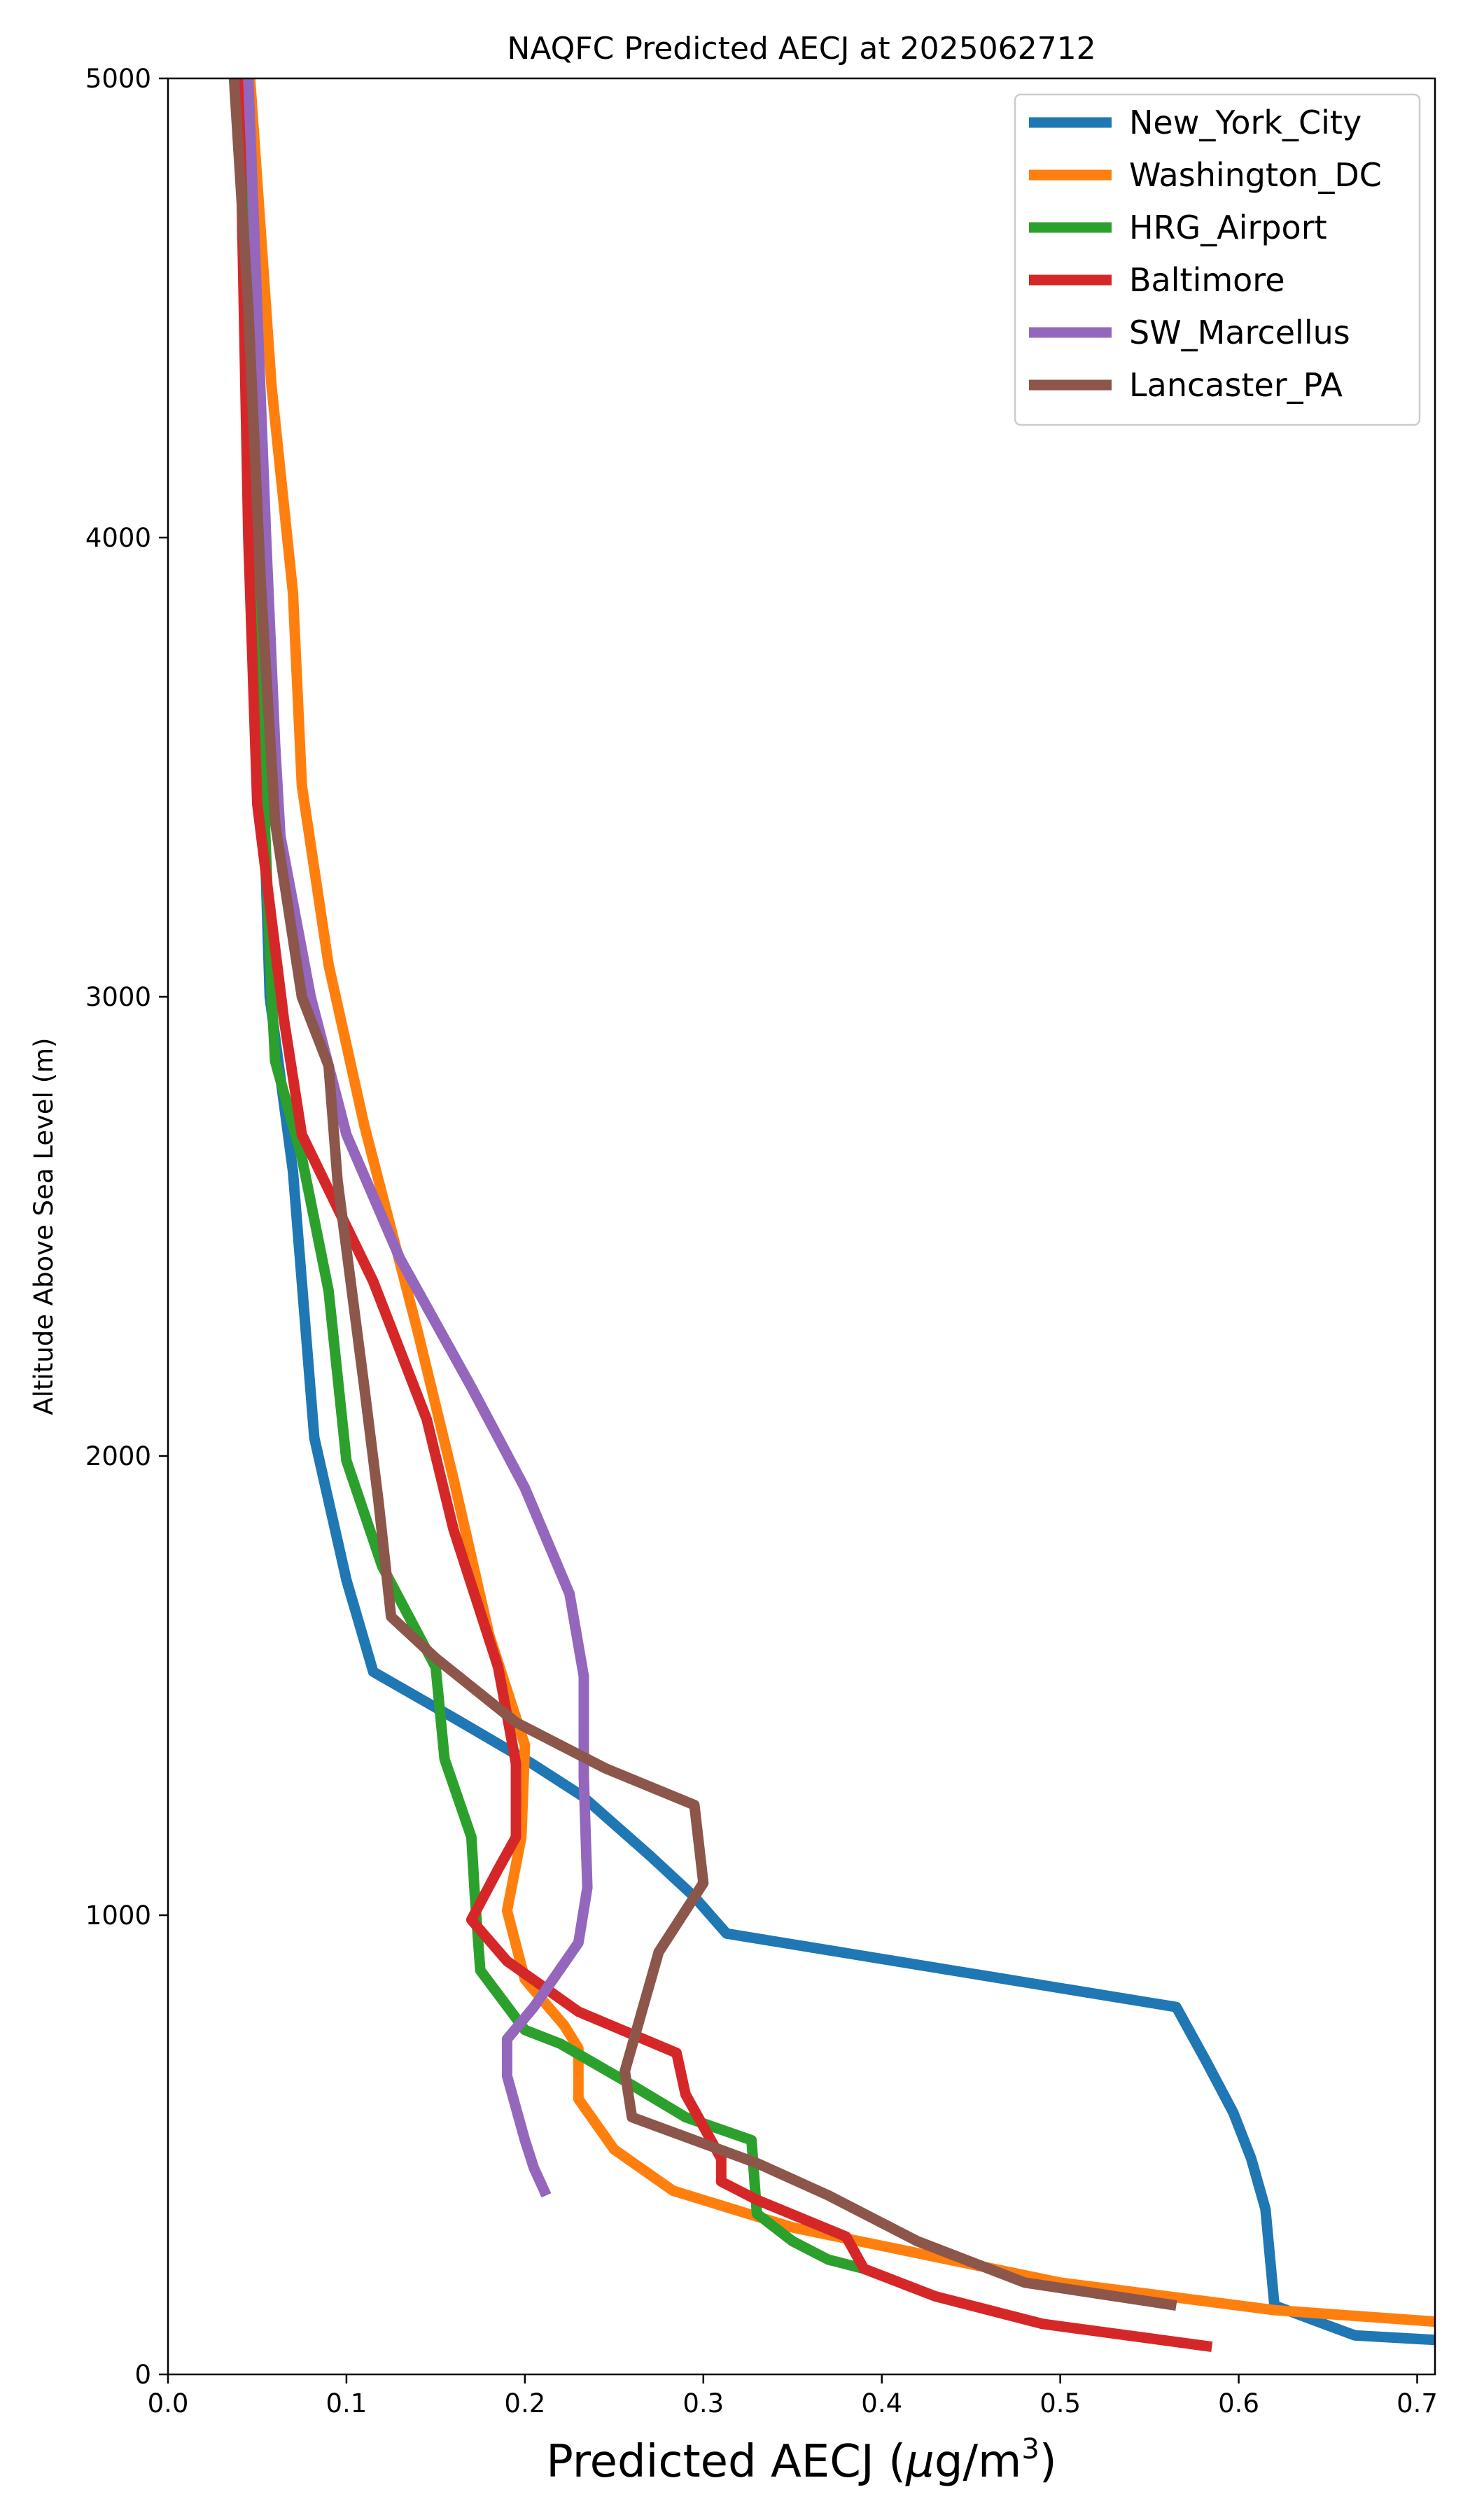  What do you see at coordinates (793, 2396) in the screenshot?
I see `x-axis: 0.0 0.1 0.2 0.3 0.4 0.5 0.6 0.7` at bounding box center [793, 2396].